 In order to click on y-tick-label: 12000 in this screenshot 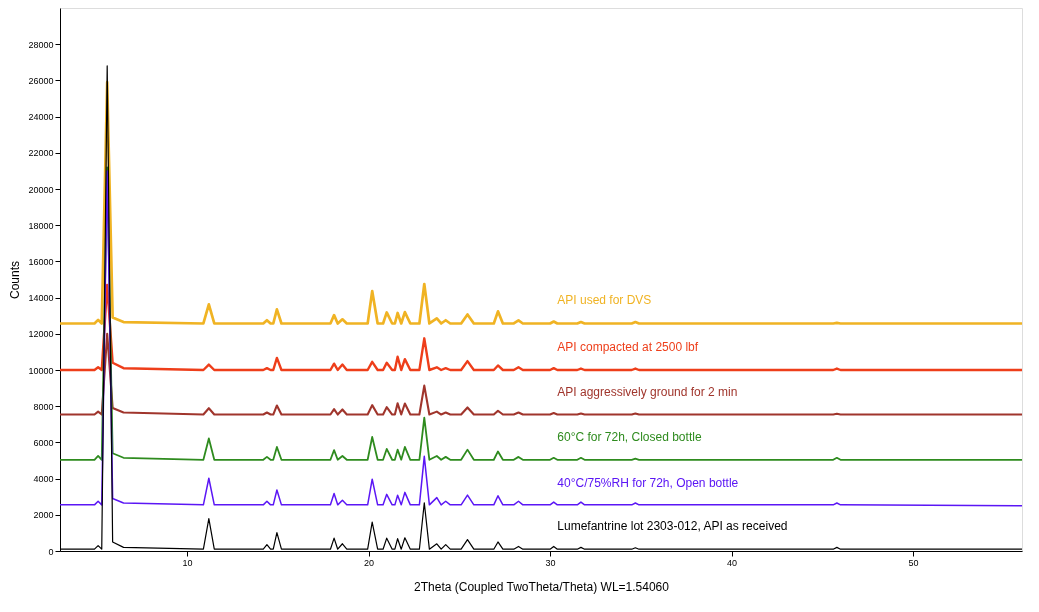, I will do `click(41, 334)`.